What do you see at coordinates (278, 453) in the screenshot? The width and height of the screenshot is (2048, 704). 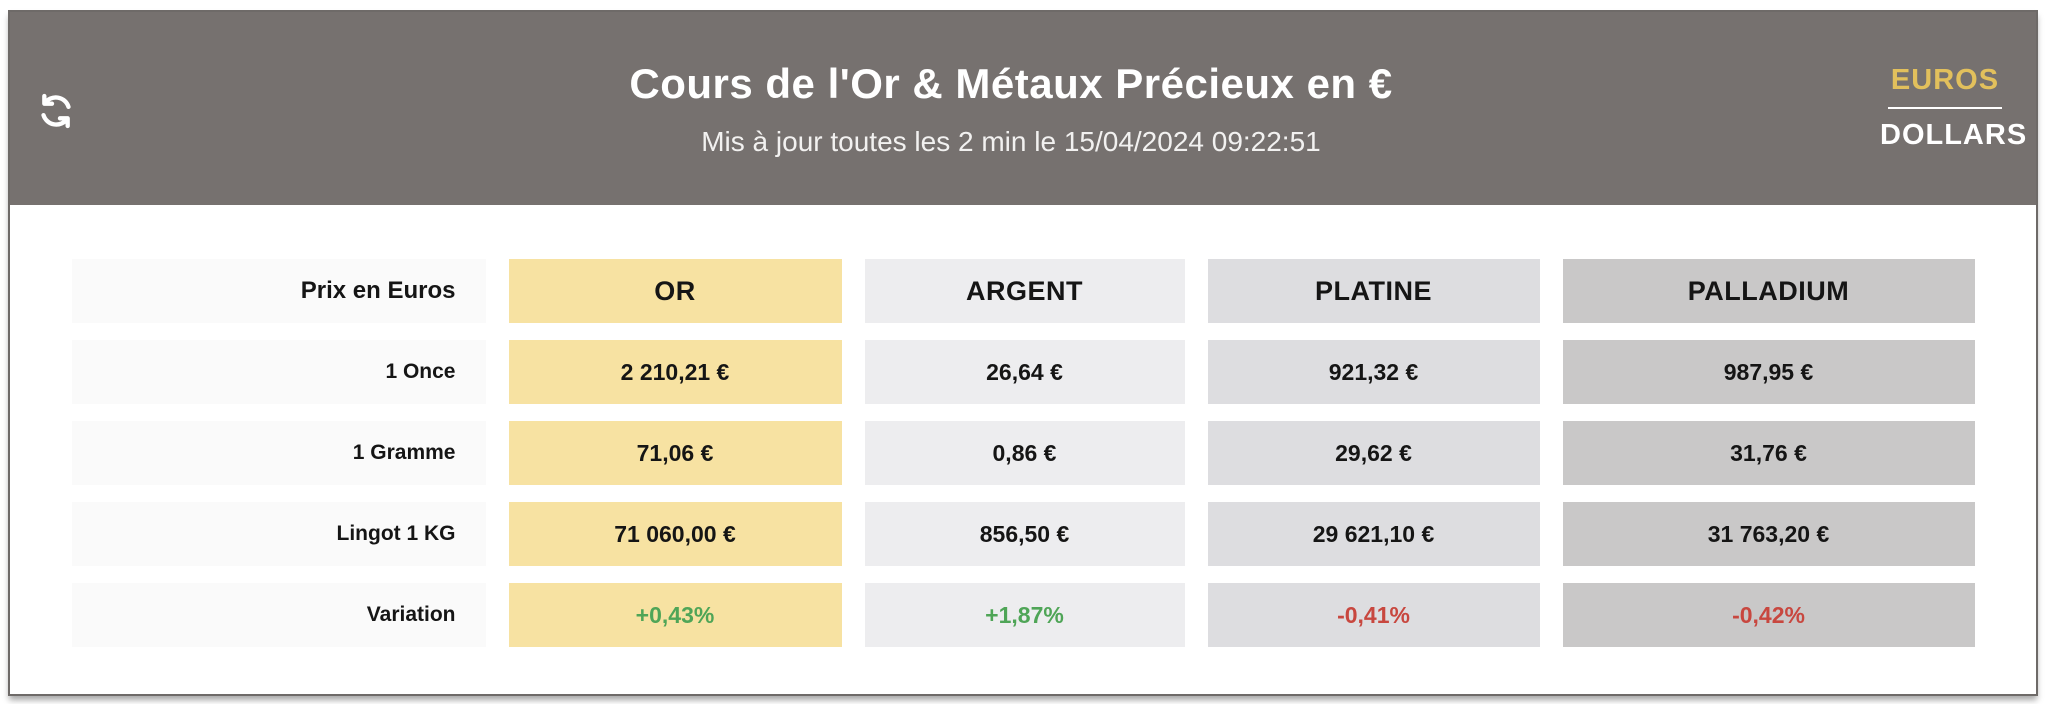 I see `row-label: 1 Gramme` at bounding box center [278, 453].